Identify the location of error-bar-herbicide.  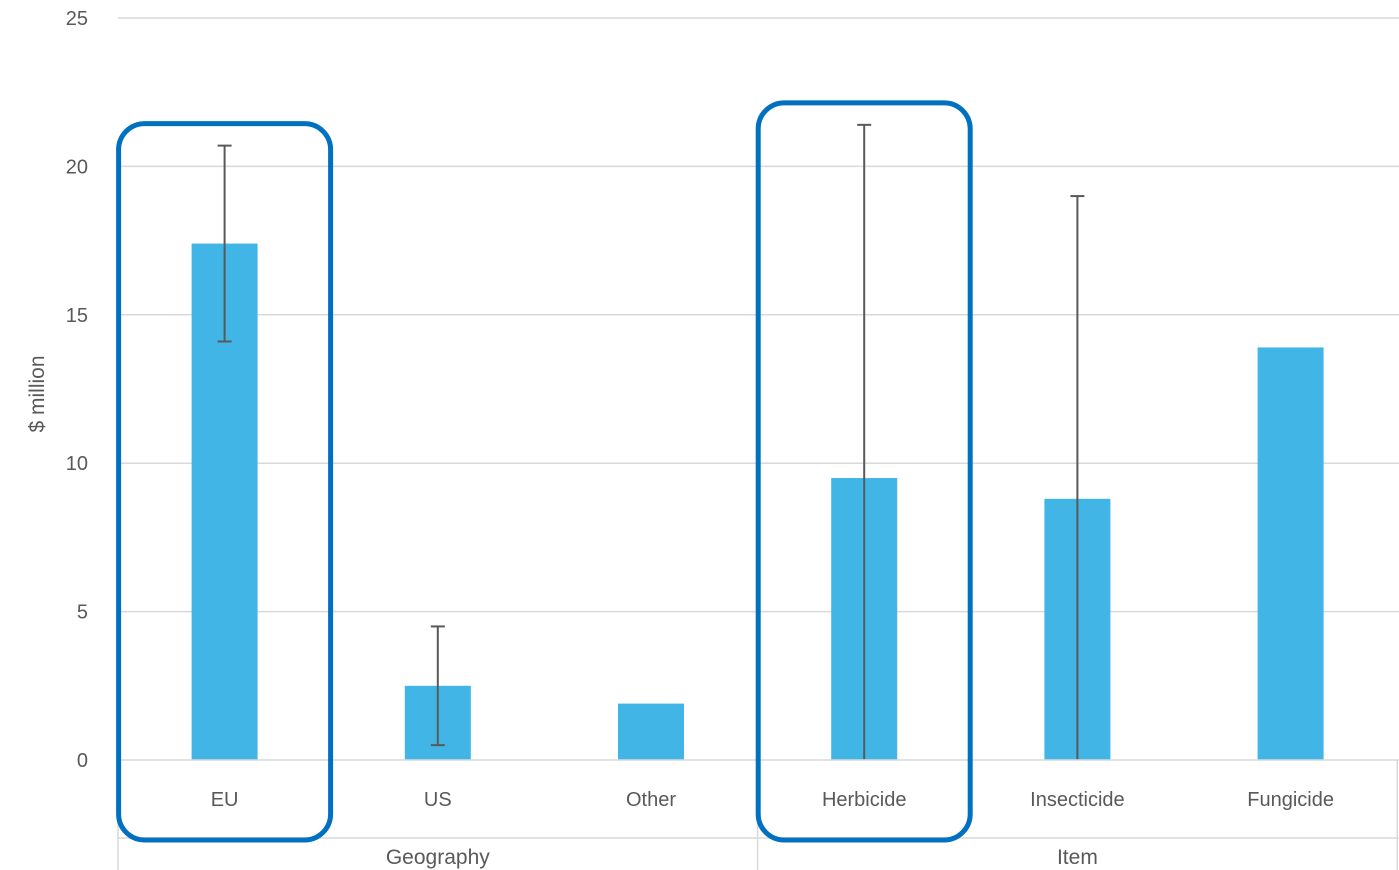
(864, 441).